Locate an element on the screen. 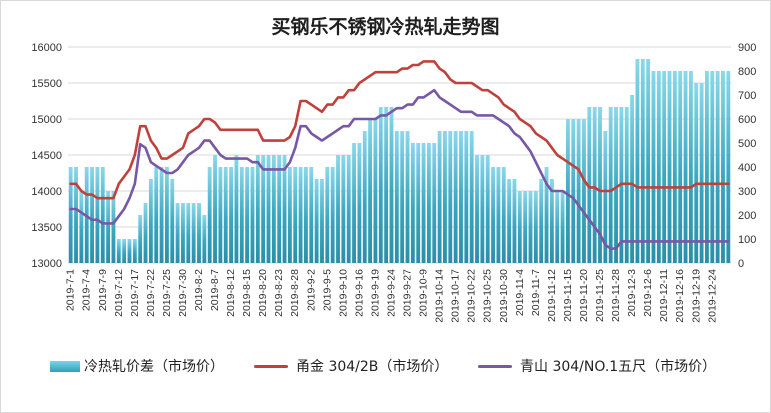 Image resolution: width=771 pixels, height=413 pixels. right-tick-label: 0 is located at coordinates (741, 264).